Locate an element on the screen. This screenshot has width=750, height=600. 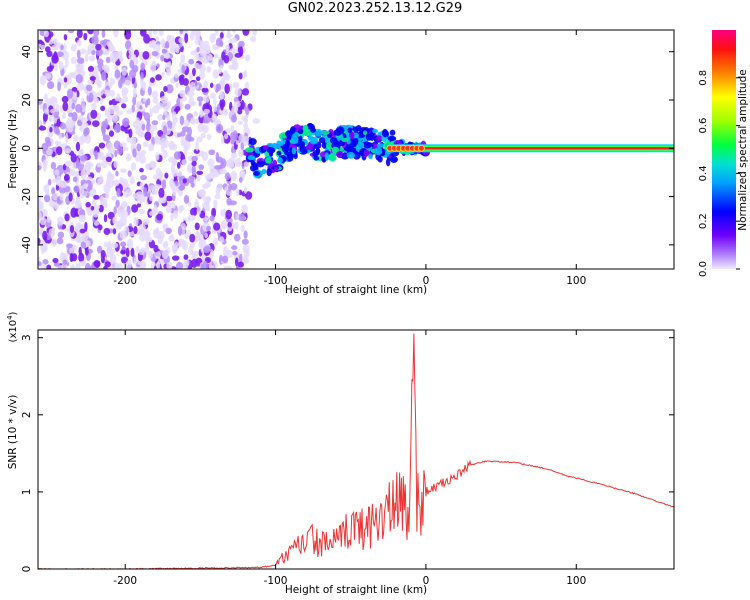
snr-y-axis-label: SNR (10 * v/v) is located at coordinates (13, 432).